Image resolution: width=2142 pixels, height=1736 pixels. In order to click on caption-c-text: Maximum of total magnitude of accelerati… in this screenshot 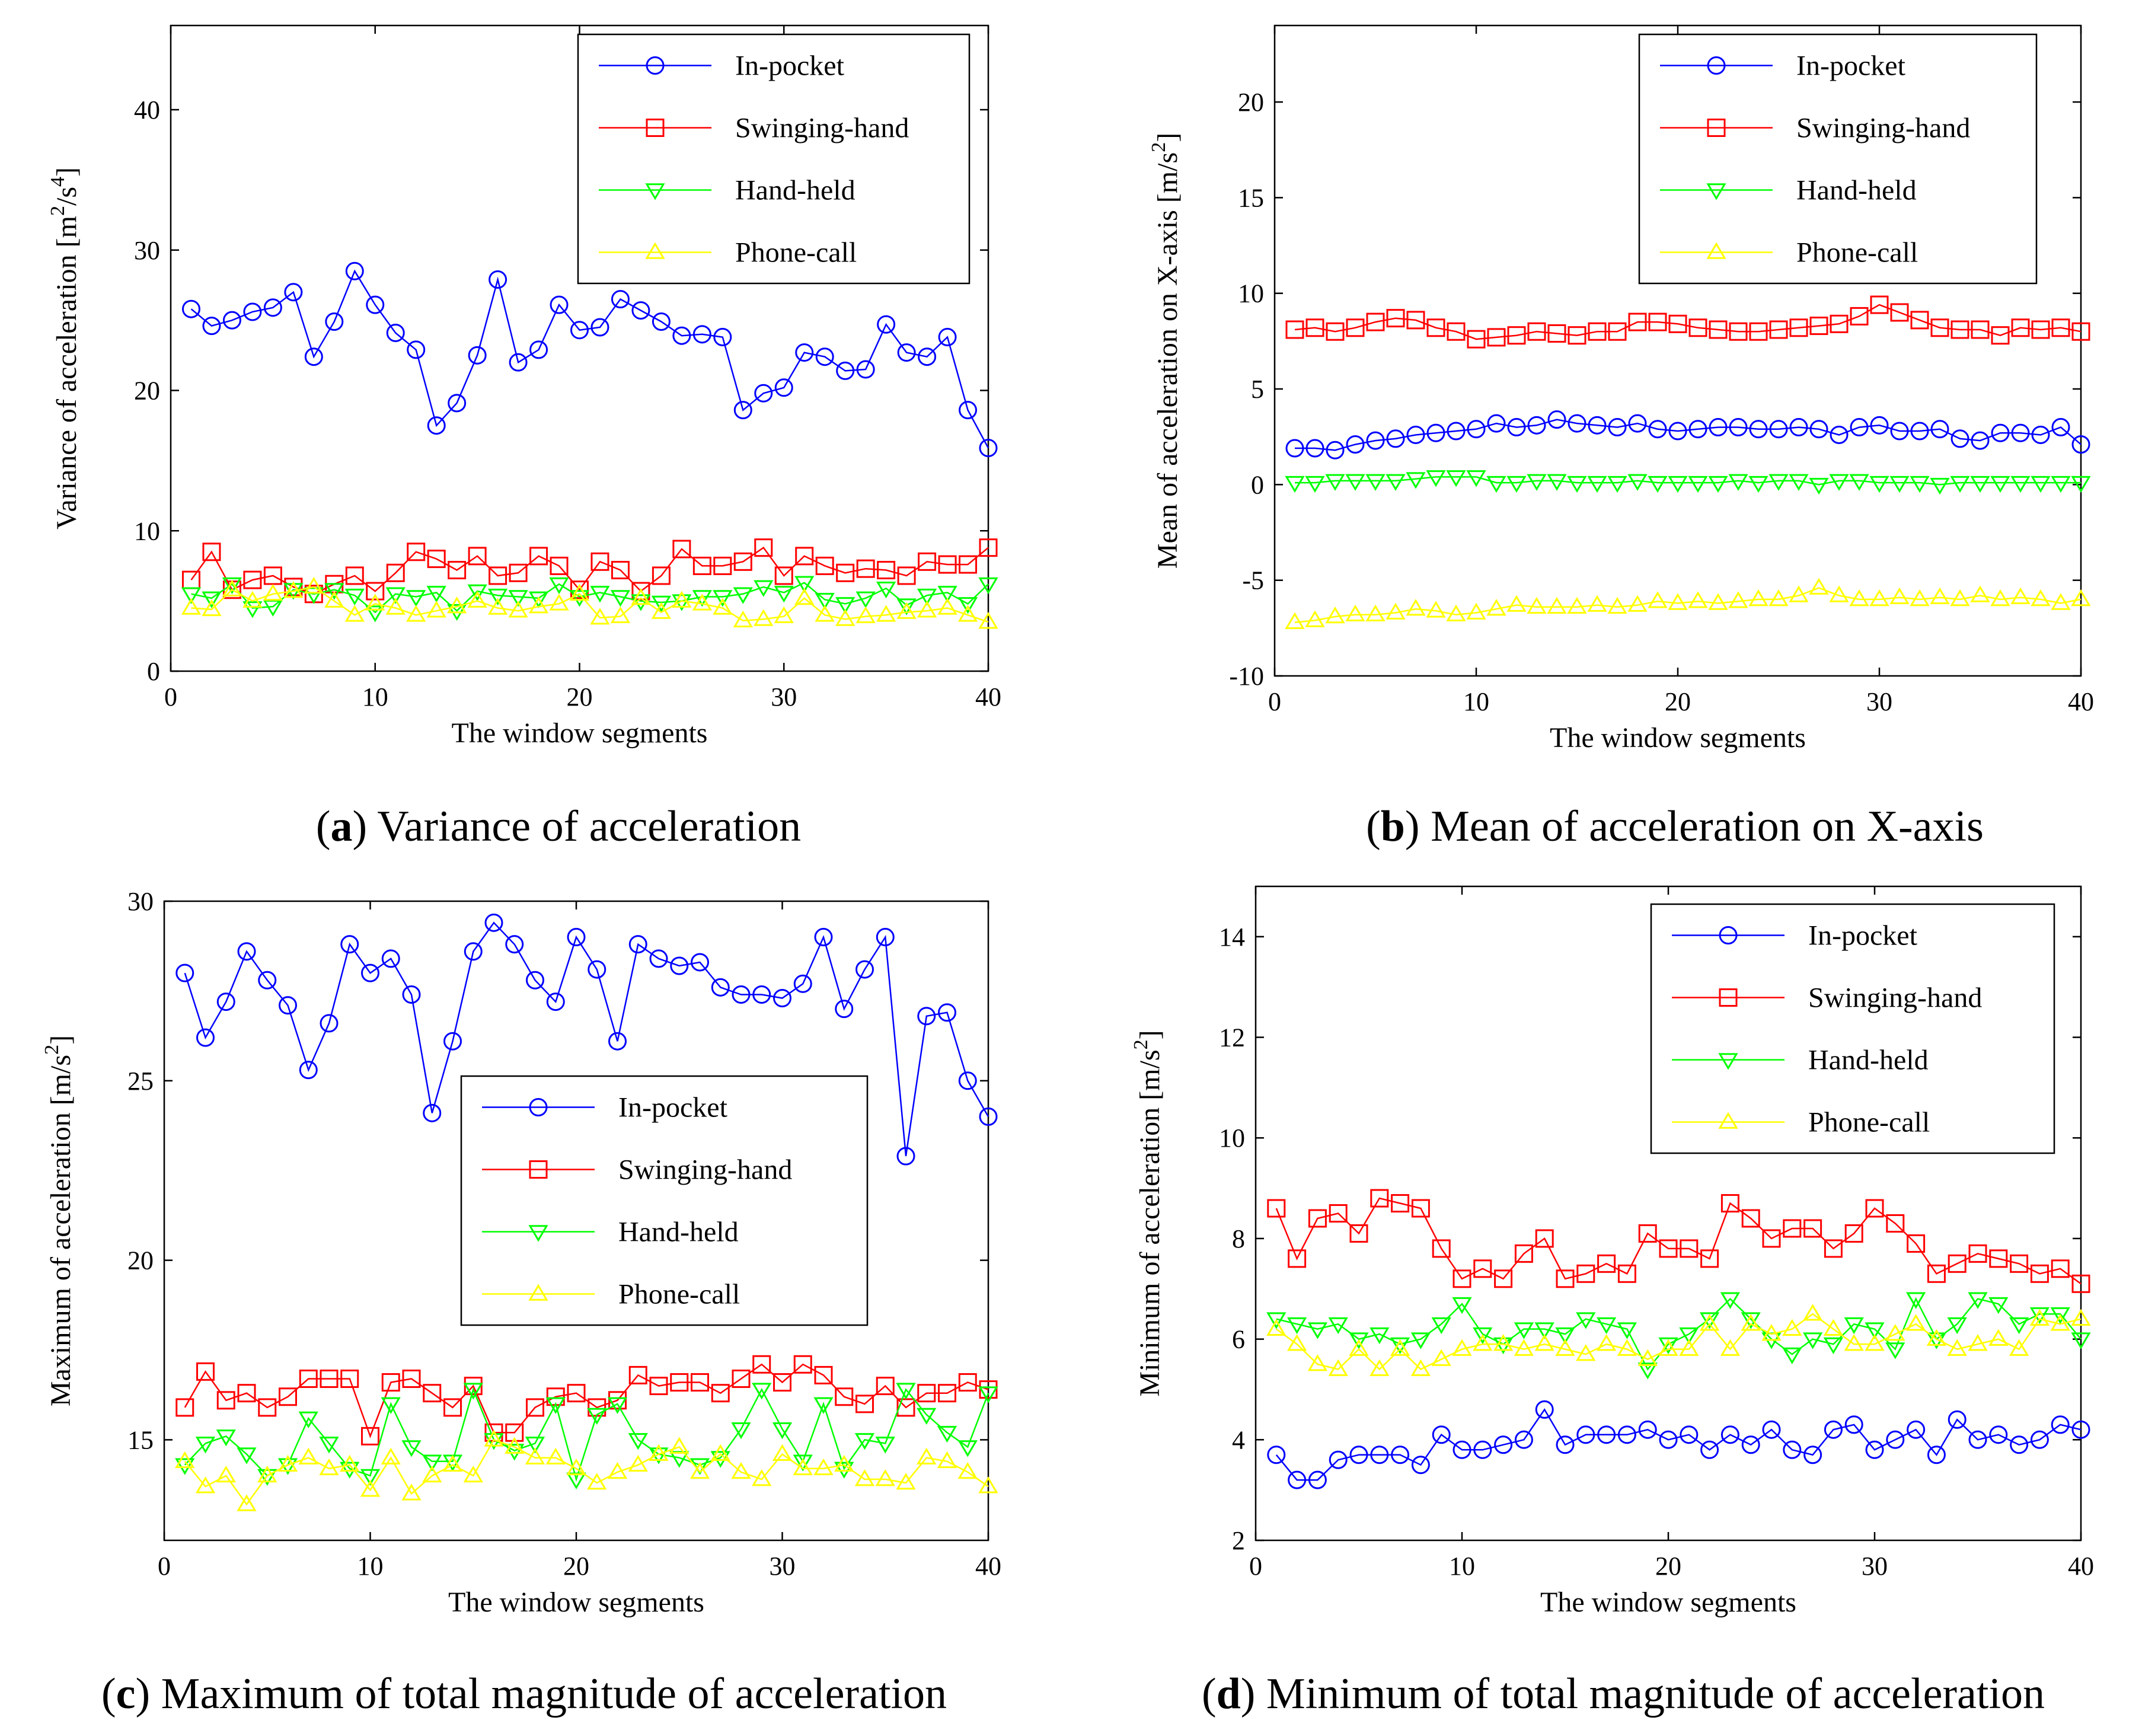, I will do `click(554, 1694)`.